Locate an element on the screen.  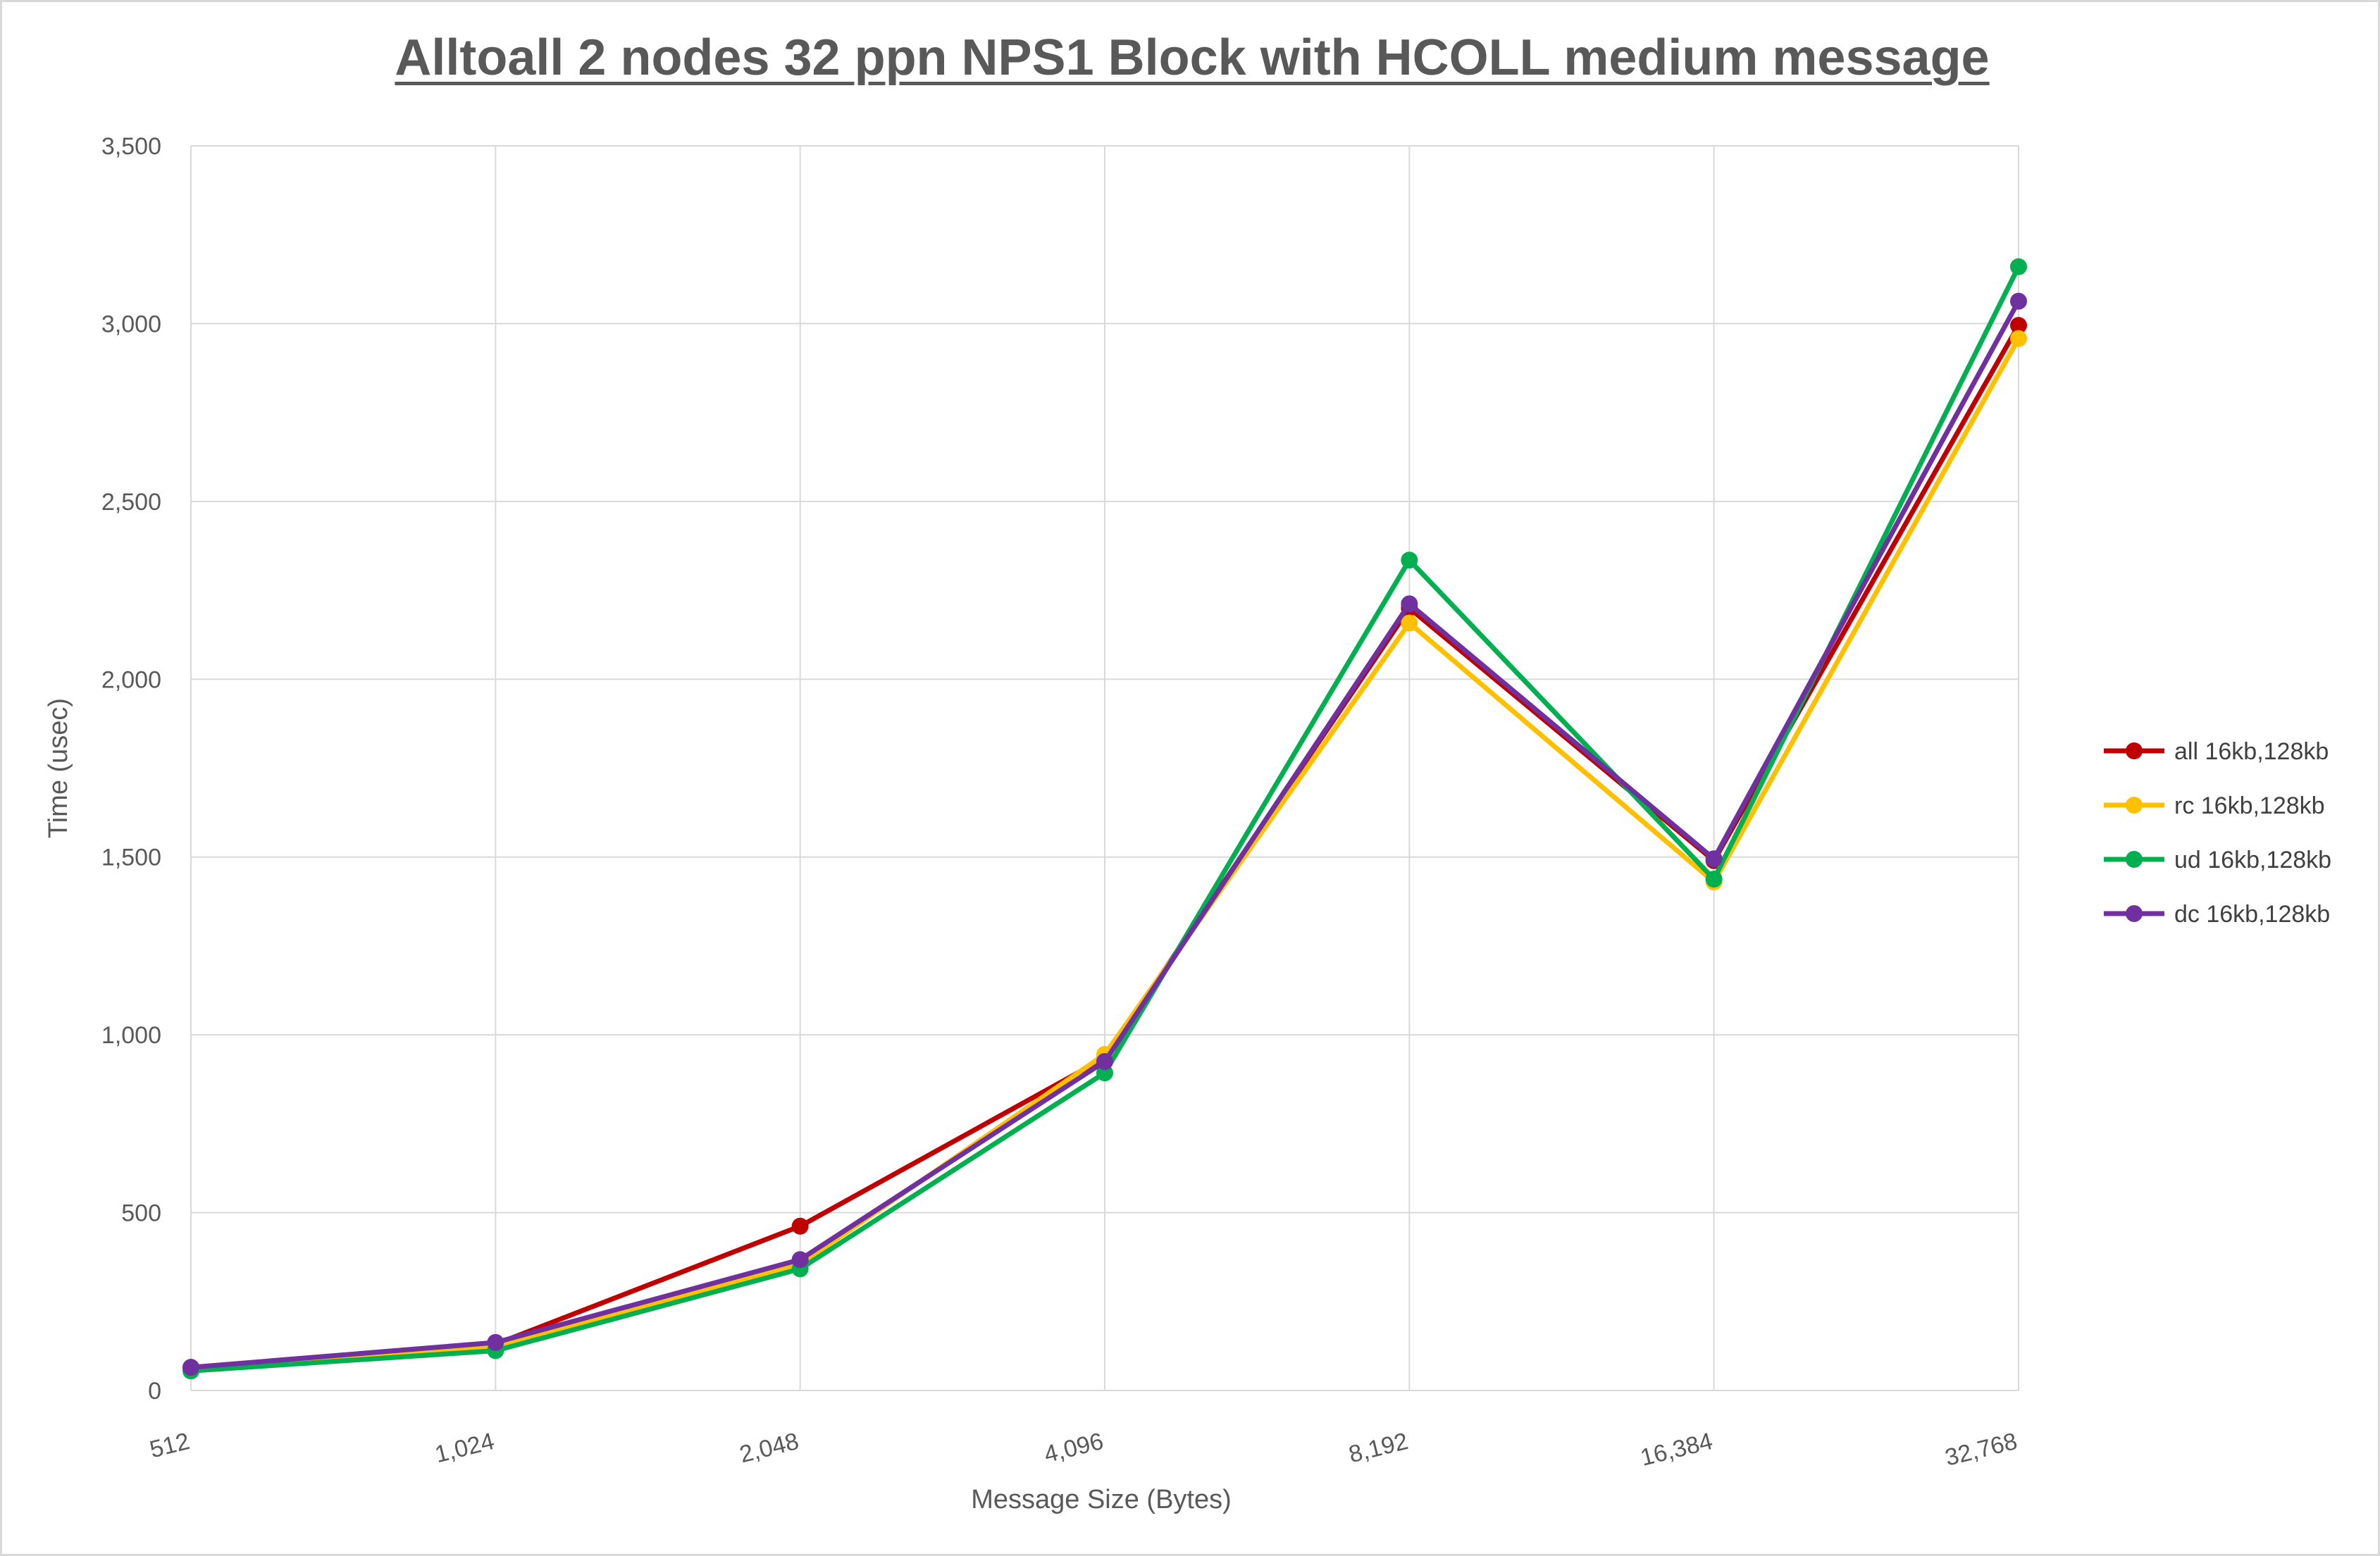
legend-entry: ud 16kb,128kb is located at coordinates (2217, 860).